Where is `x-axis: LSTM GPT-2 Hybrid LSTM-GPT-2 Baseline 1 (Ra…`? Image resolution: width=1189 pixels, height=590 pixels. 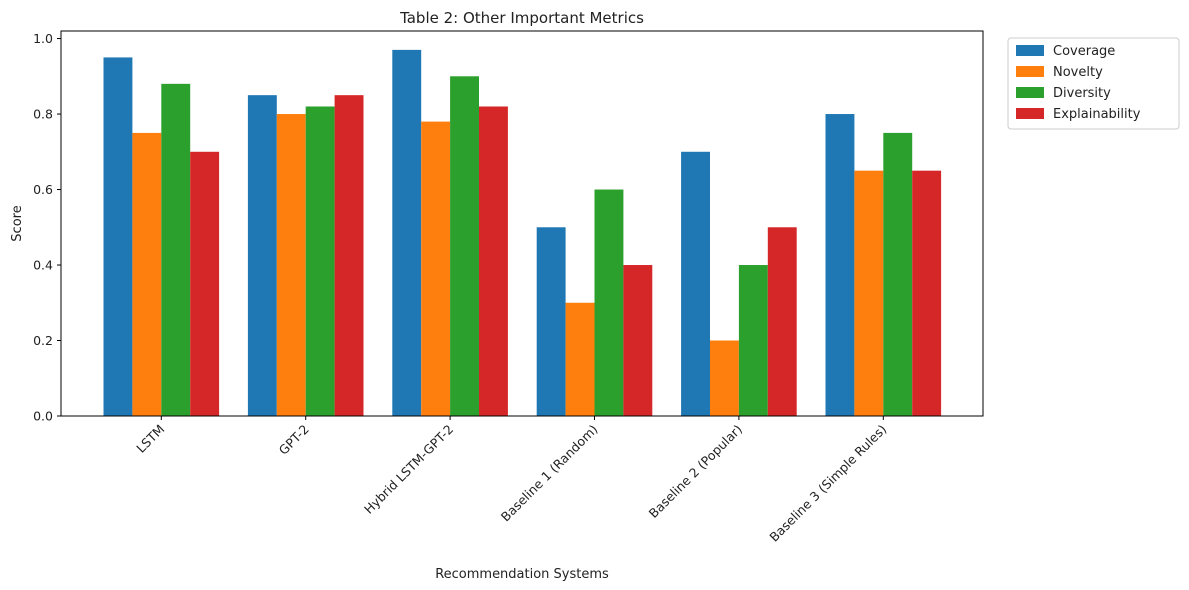 x-axis: LSTM GPT-2 Hybrid LSTM-GPT-2 Baseline 1 (Ra… is located at coordinates (511, 480).